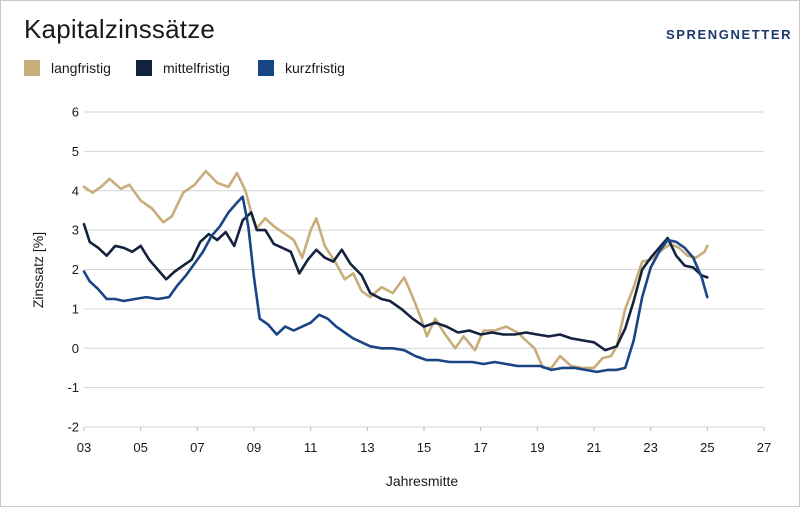 This screenshot has width=800, height=507. Describe the element at coordinates (120, 29) in the screenshot. I see `chart-title: Kapitalzinssätze` at that location.